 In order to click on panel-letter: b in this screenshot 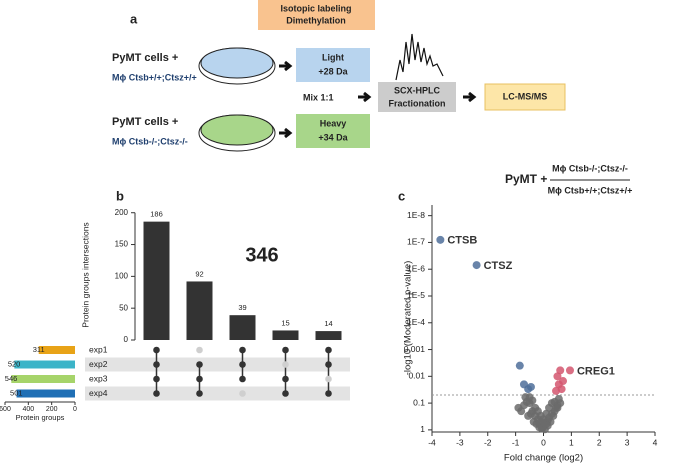, I will do `click(120, 195)`.